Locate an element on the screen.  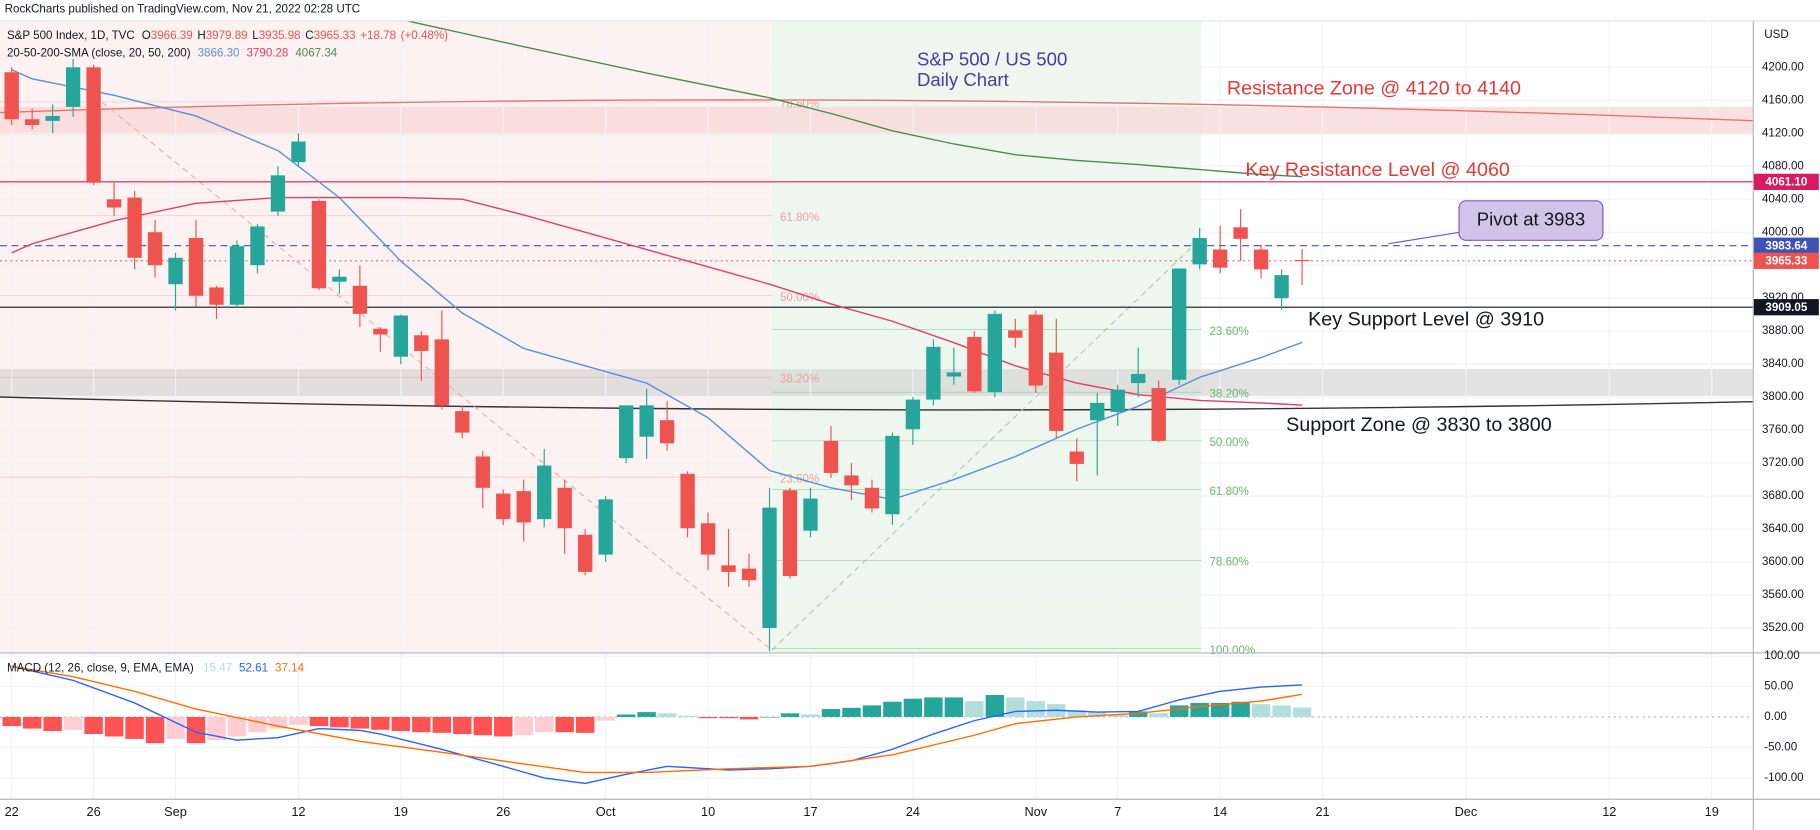
y-tick-label: 4120.00 is located at coordinates (1783, 132).